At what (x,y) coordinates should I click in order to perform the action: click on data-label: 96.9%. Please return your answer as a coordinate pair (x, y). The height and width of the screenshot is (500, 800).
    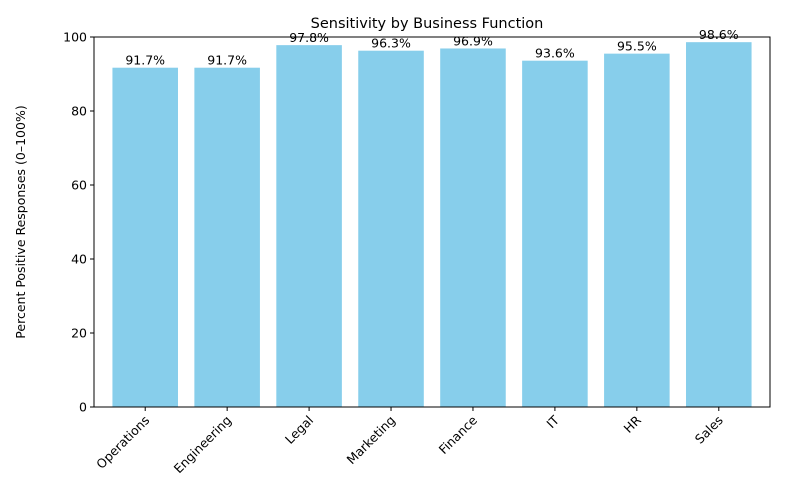
    Looking at the image, I should click on (473, 40).